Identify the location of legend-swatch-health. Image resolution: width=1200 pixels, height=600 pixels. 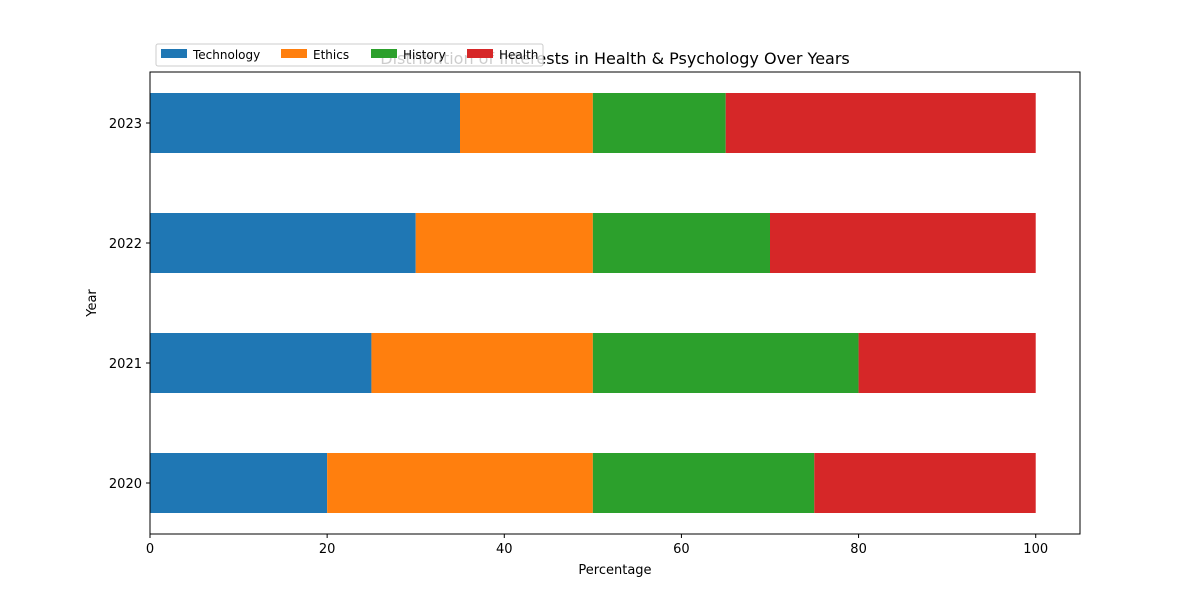
(480, 53).